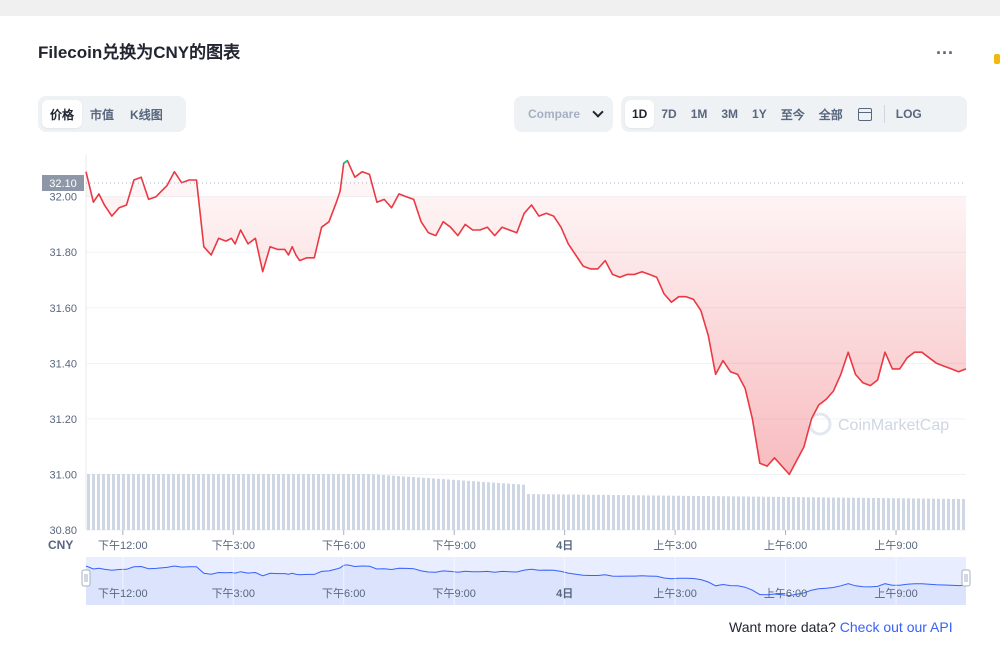 This screenshot has width=1000, height=650. What do you see at coordinates (63, 531) in the screenshot?
I see `y-tick-label: 30.80` at bounding box center [63, 531].